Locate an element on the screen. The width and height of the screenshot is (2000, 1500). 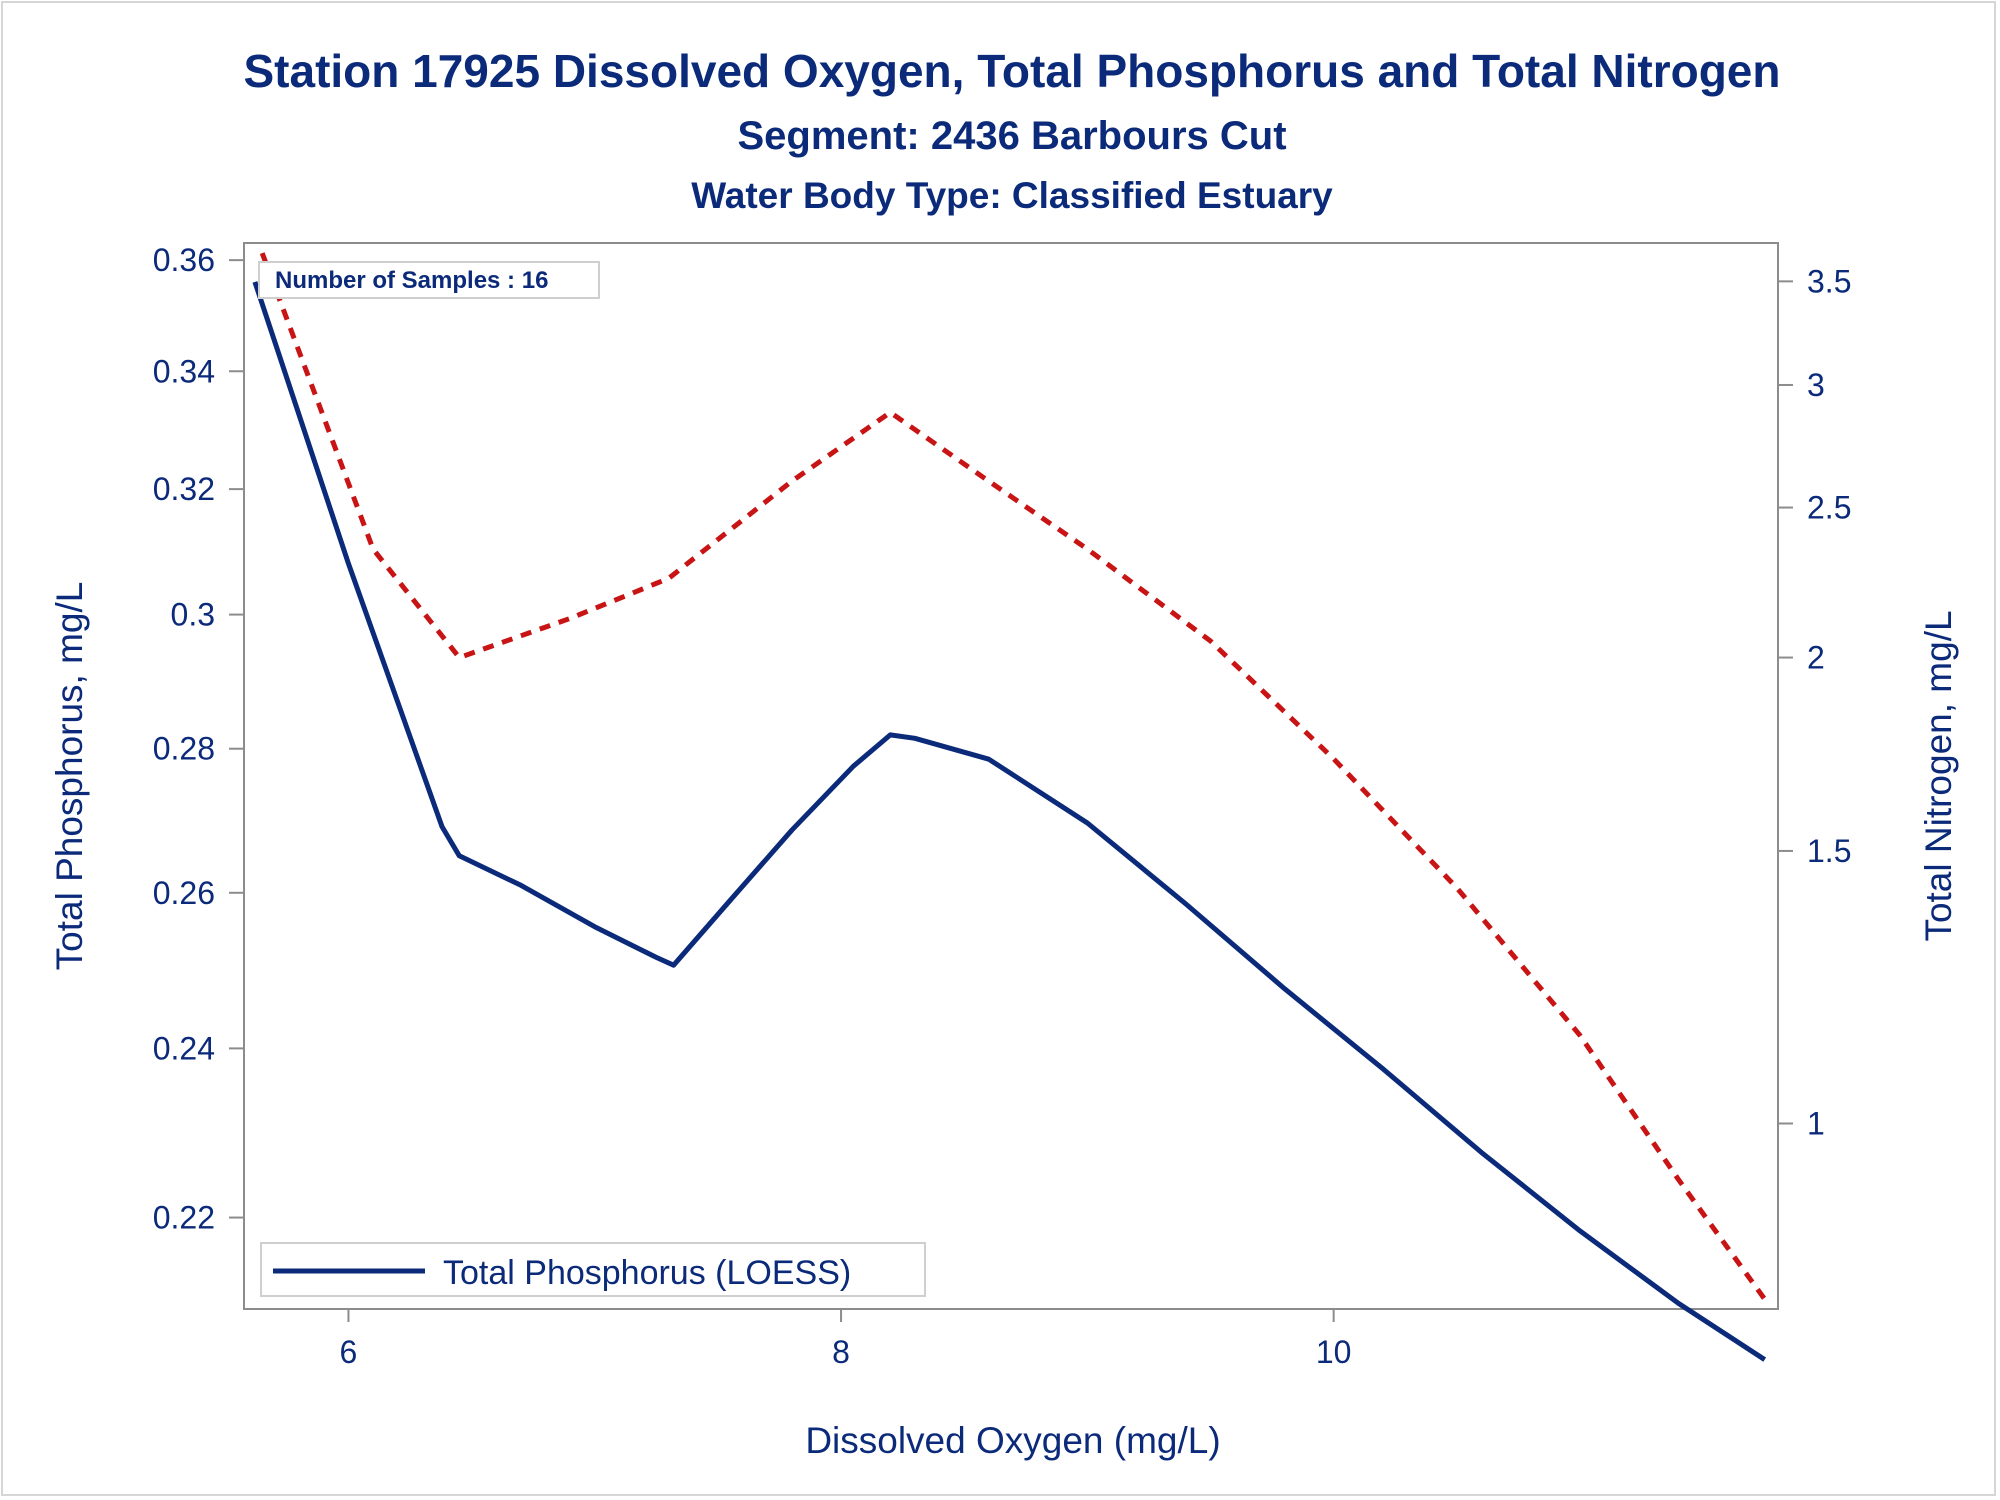
y2-axis-ticks: 1 1.5 2 2.5 3 3.5 is located at coordinates (1814, 702).